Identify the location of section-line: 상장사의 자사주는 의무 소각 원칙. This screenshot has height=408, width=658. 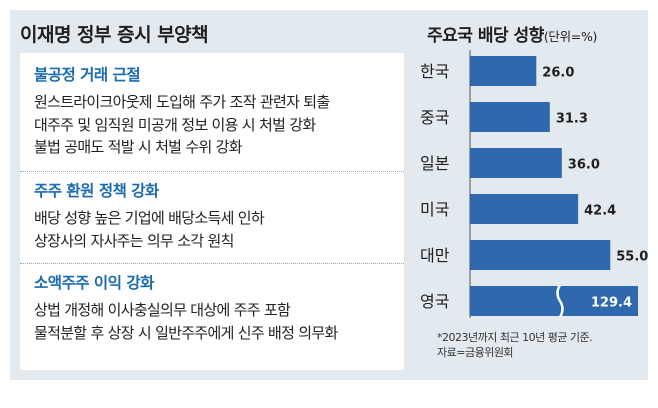
(134, 240).